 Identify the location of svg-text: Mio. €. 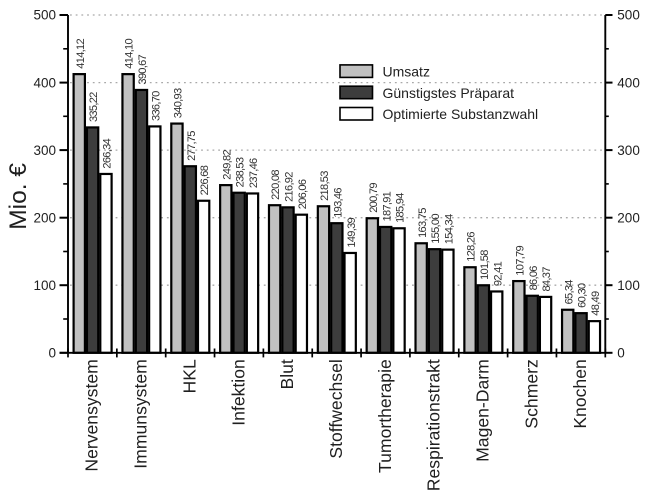
(18, 196).